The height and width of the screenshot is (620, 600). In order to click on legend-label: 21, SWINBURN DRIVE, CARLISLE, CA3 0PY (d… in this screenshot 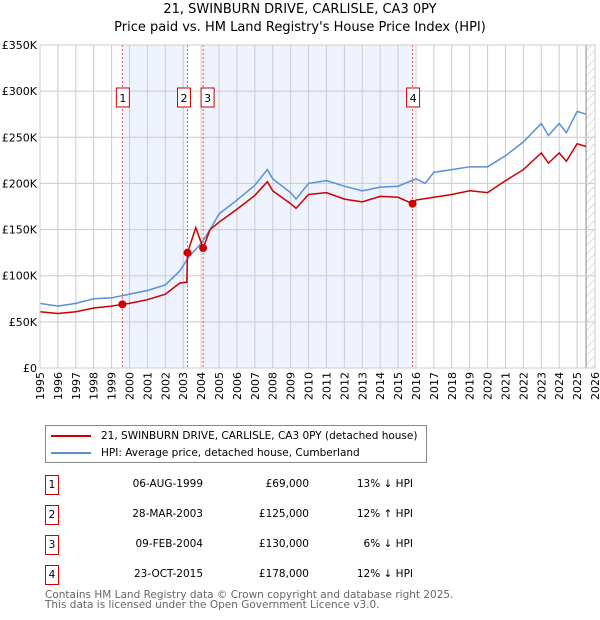, I will do `click(259, 436)`.